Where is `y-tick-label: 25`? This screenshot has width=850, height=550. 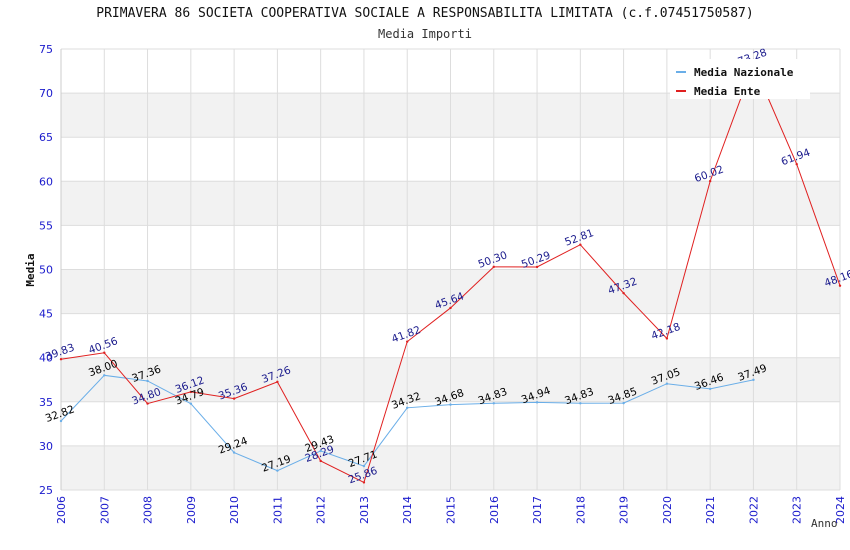
y-tick-label: 25 is located at coordinates (46, 490).